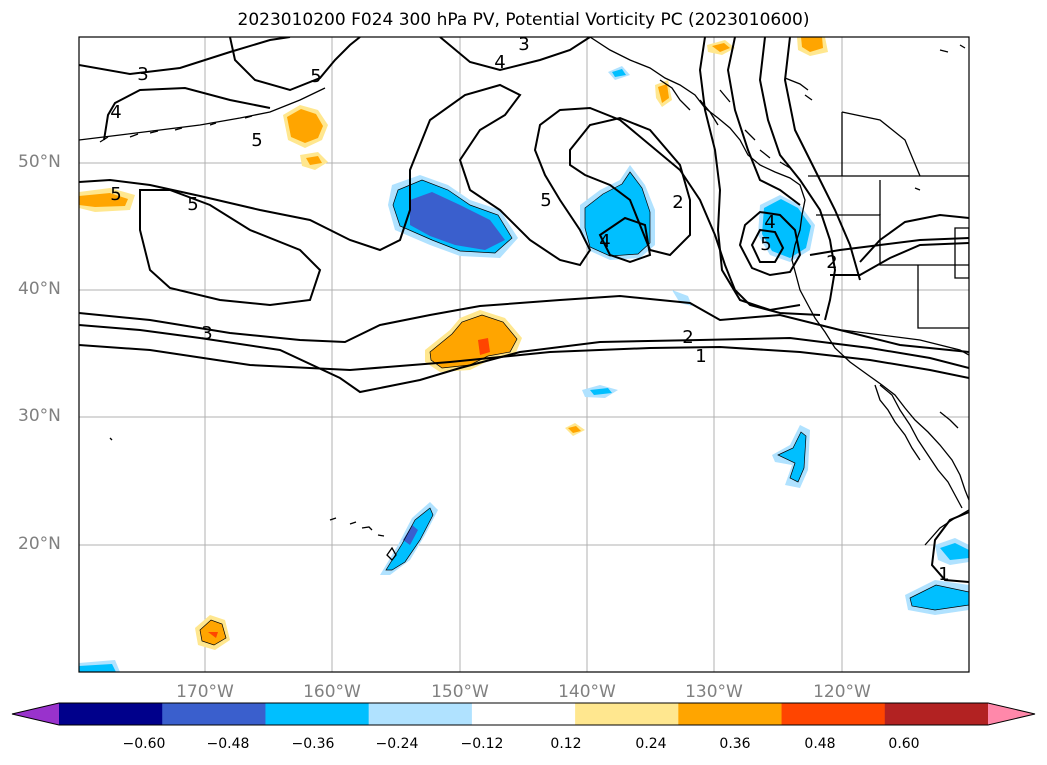  I want to click on lon-label-170w: 170°W, so click(205, 692).